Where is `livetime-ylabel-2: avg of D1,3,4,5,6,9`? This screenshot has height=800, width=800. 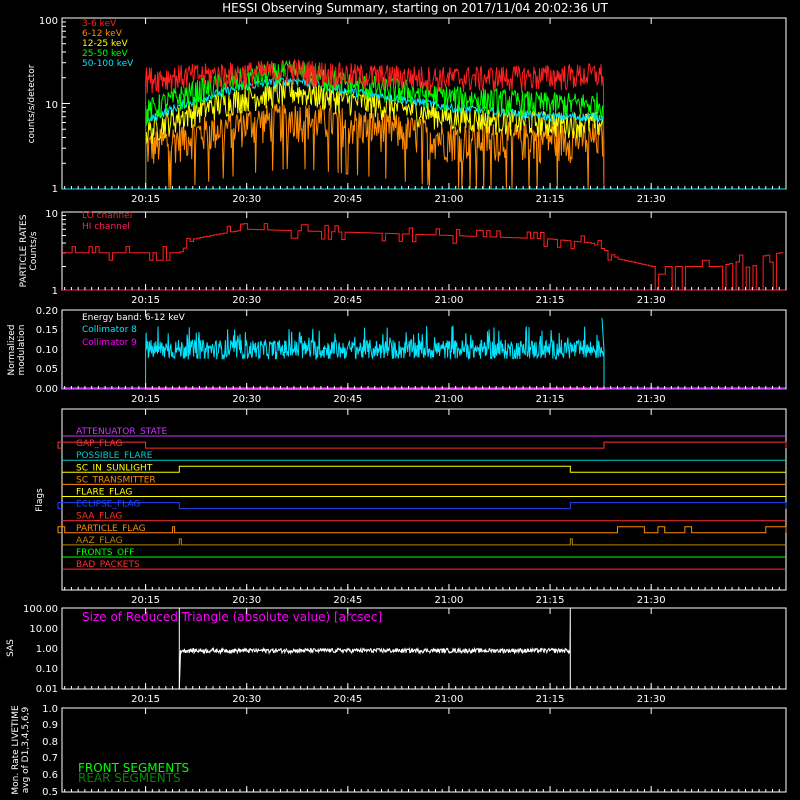 livetime-ylabel-2: avg of D1,3,4,5,6,9 is located at coordinates (26, 749).